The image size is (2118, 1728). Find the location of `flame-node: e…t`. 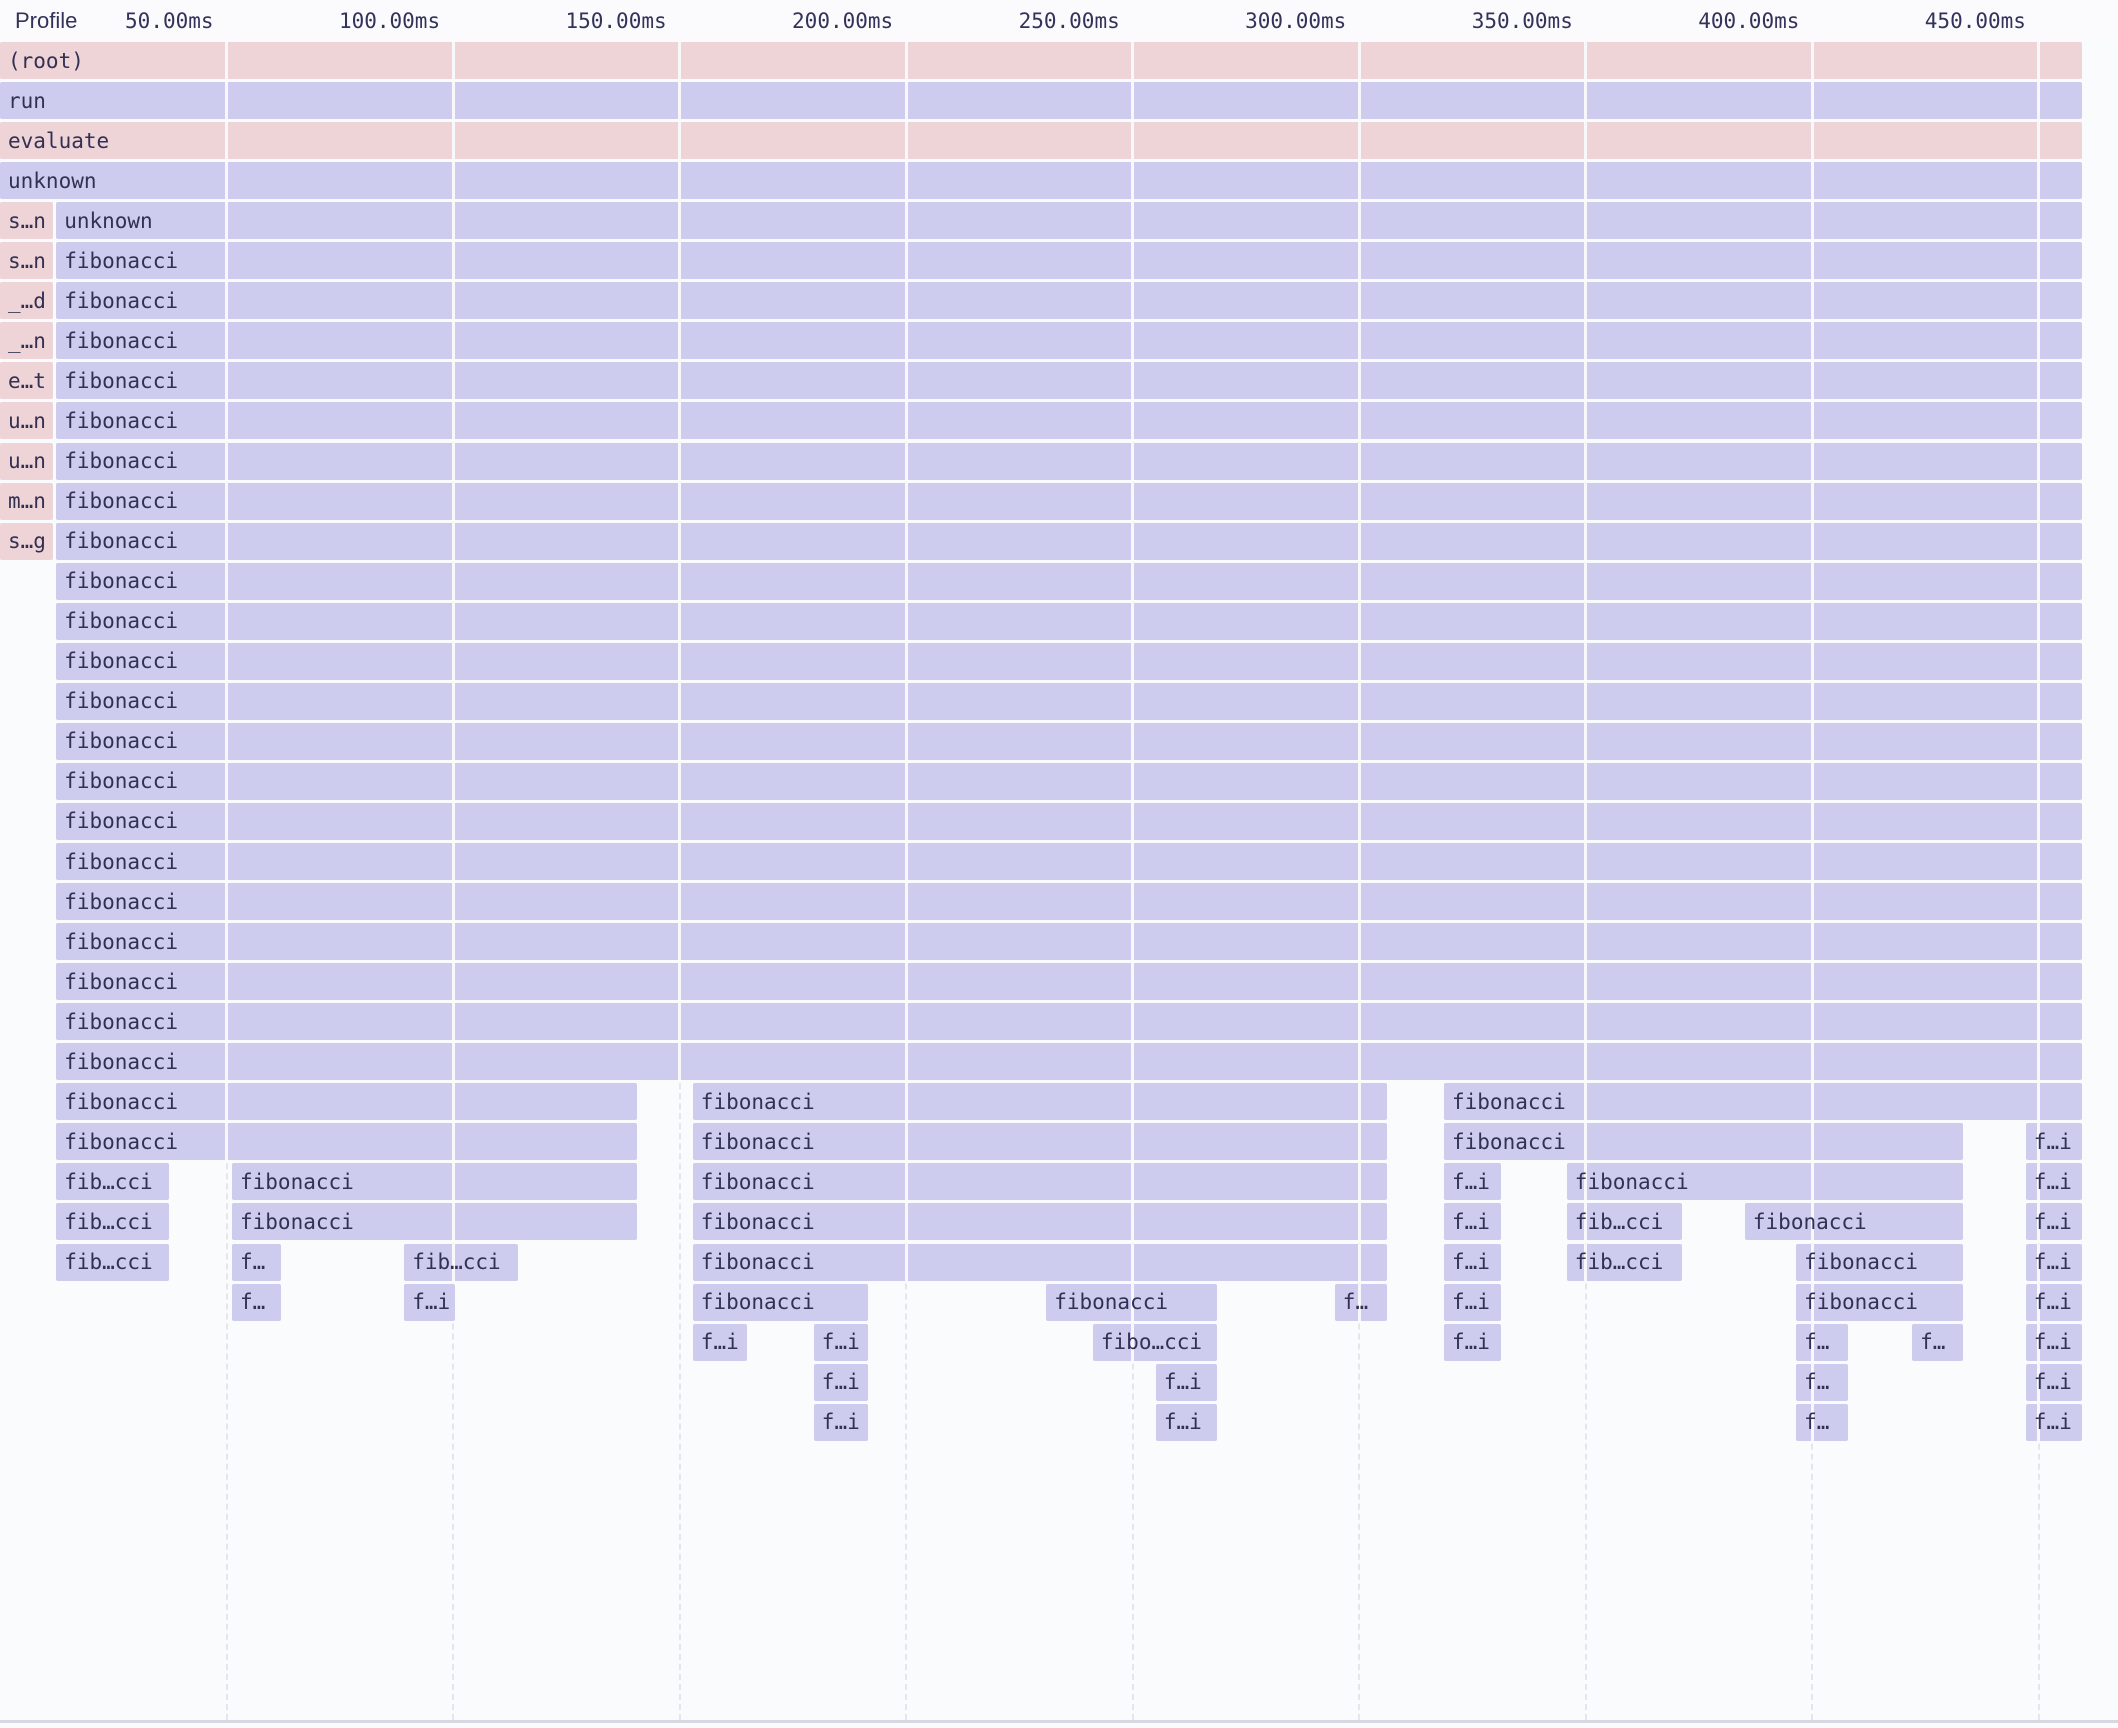

flame-node: e…t is located at coordinates (26, 381).